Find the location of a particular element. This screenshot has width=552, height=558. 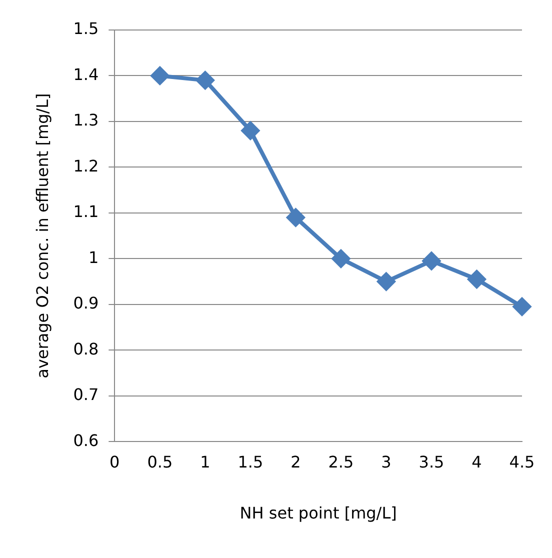

x-tick-label: 0.5 is located at coordinates (160, 462).